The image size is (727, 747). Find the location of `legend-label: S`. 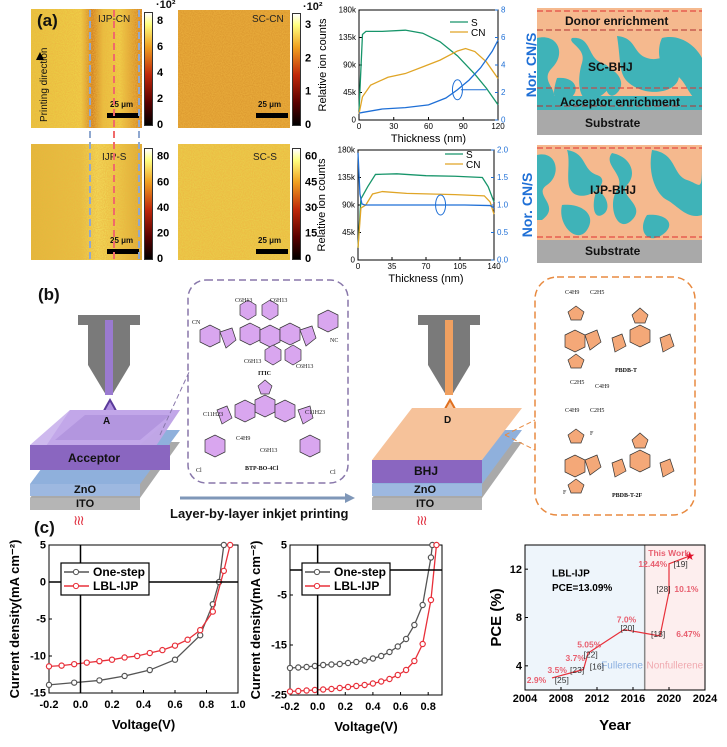

legend-label: S is located at coordinates (474, 23).